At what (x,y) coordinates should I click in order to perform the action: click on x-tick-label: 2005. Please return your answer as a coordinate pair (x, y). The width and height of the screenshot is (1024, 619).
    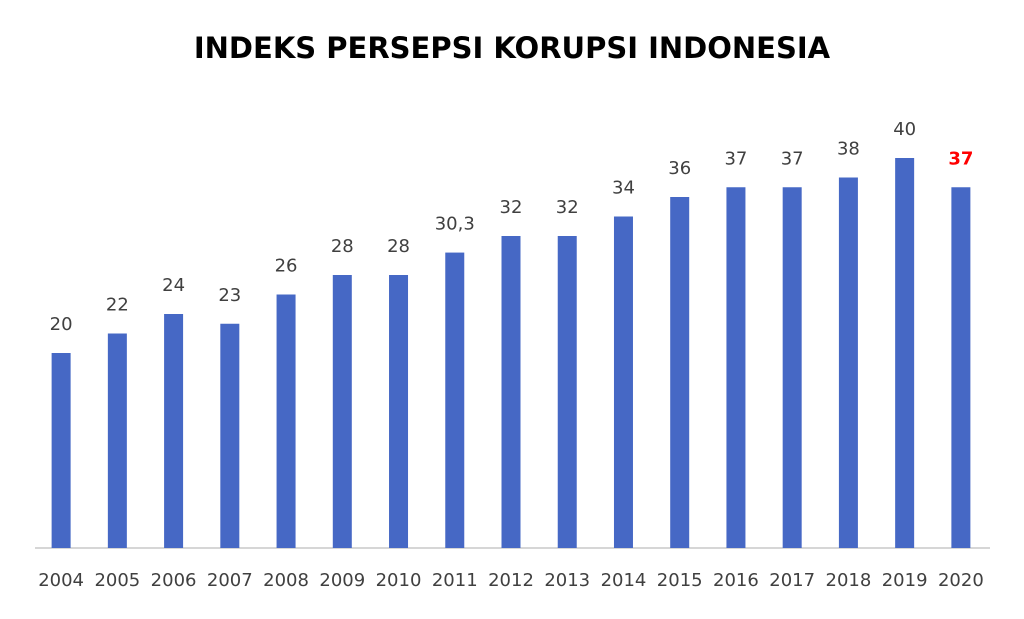
    Looking at the image, I should click on (117, 580).